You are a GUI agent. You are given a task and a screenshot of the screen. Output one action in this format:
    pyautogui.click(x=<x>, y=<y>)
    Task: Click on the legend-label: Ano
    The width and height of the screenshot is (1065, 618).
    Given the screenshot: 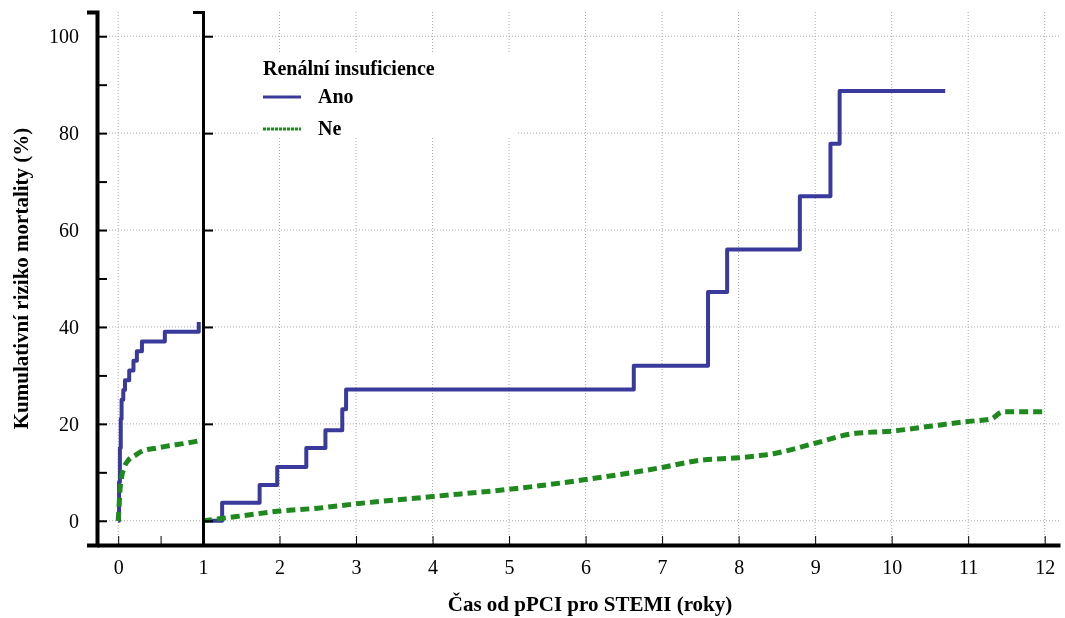 What is the action you would take?
    pyautogui.click(x=336, y=96)
    